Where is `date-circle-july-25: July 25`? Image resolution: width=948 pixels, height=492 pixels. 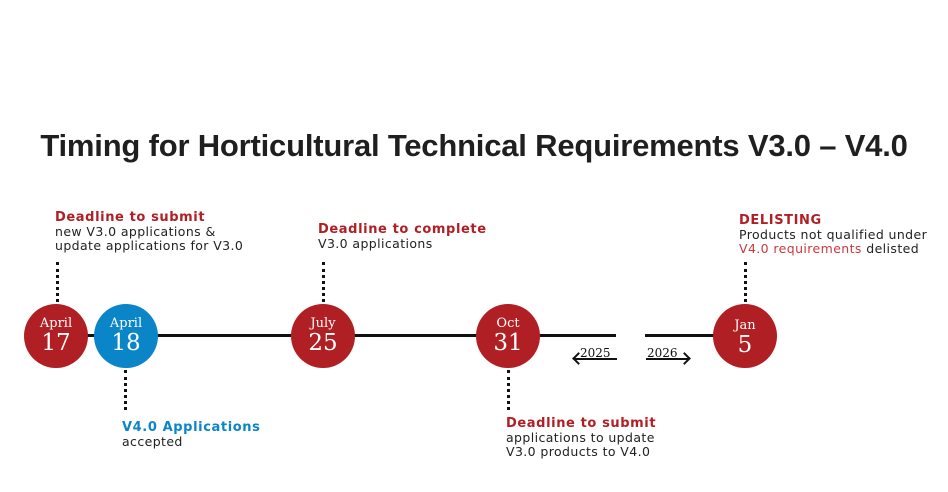
date-circle-july-25: July 25 is located at coordinates (323, 336).